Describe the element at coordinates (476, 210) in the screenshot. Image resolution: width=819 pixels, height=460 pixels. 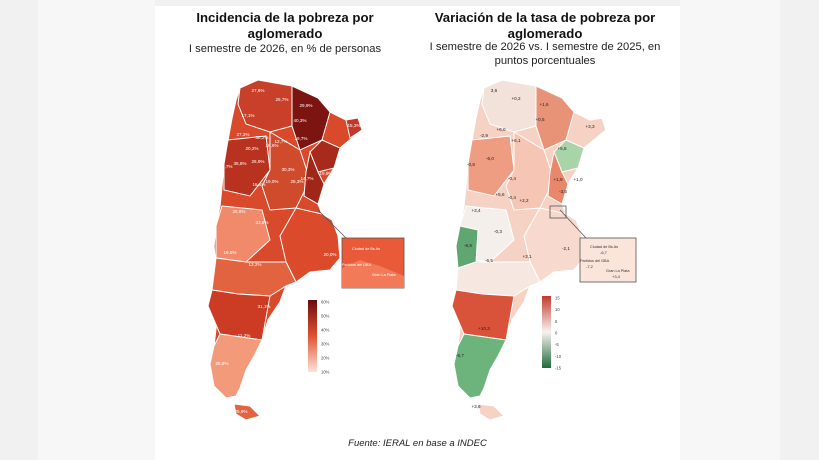
I see `right-value-label: +3,4` at that location.